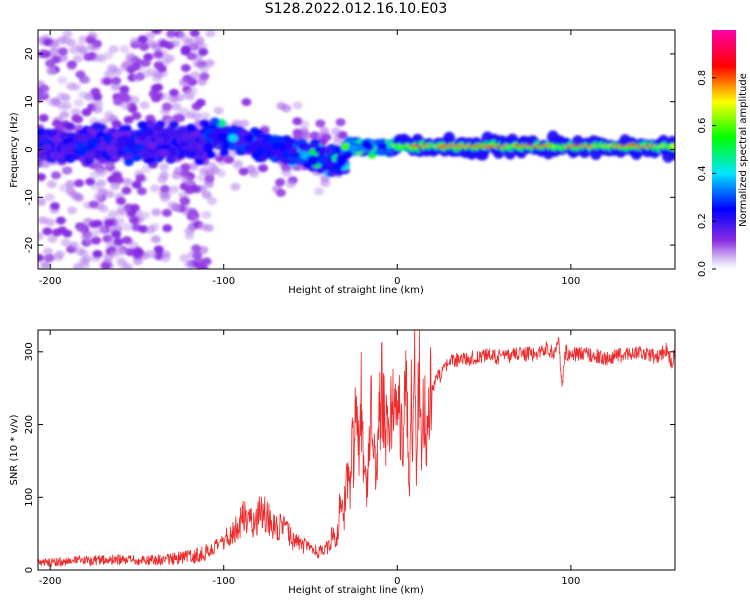 Image resolution: width=750 pixels, height=600 pixels. Describe the element at coordinates (743, 150) in the screenshot. I see `colorbar-label: Normalized spectral amplitude` at that location.